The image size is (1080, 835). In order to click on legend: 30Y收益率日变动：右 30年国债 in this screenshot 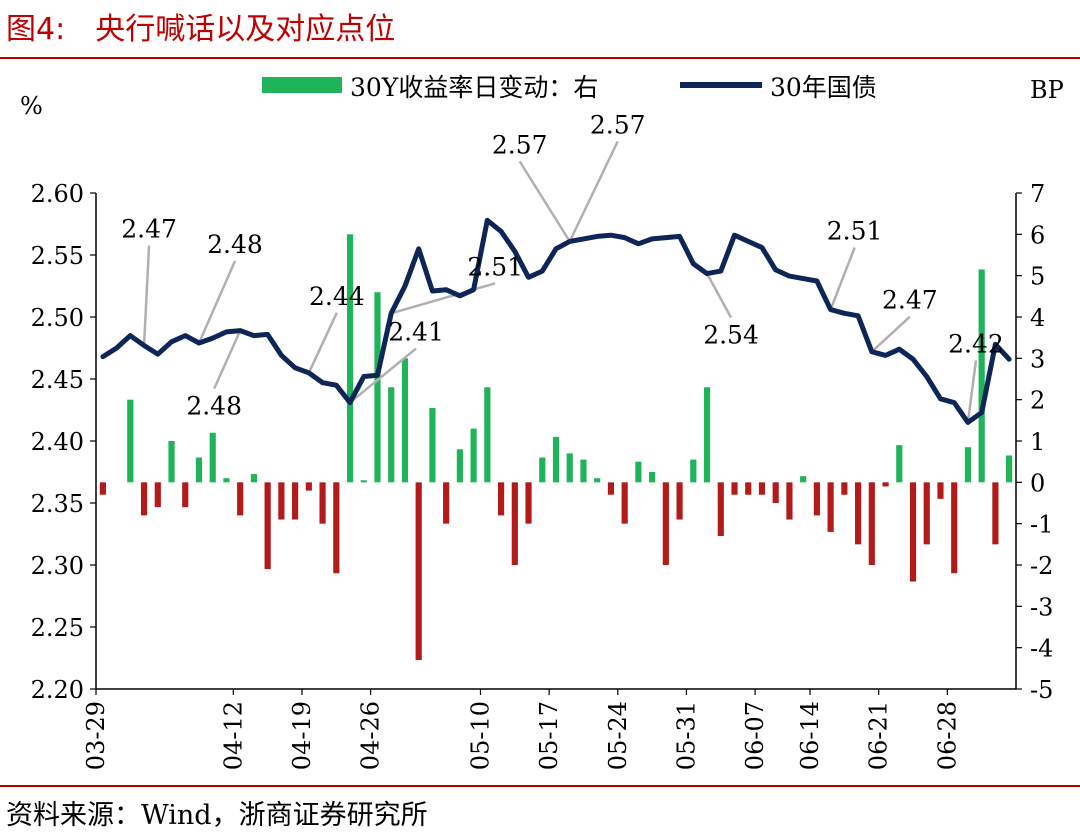, I will do `click(569, 87)`.